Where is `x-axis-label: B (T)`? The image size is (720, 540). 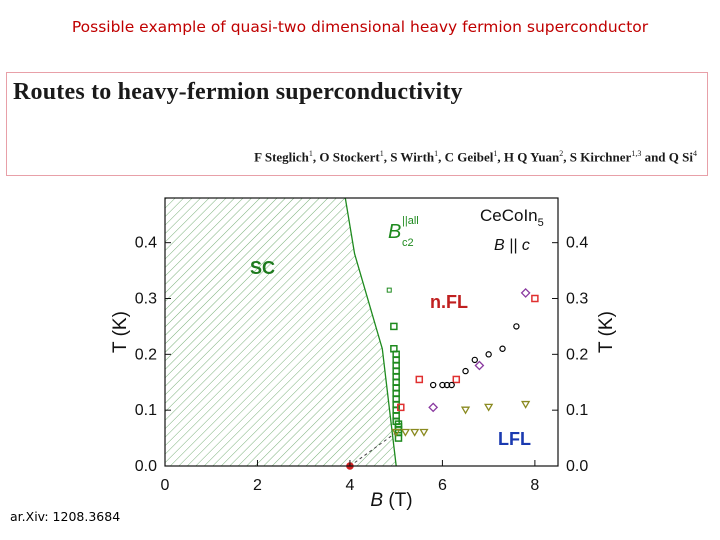 x-axis-label: B (T) is located at coordinates (391, 500).